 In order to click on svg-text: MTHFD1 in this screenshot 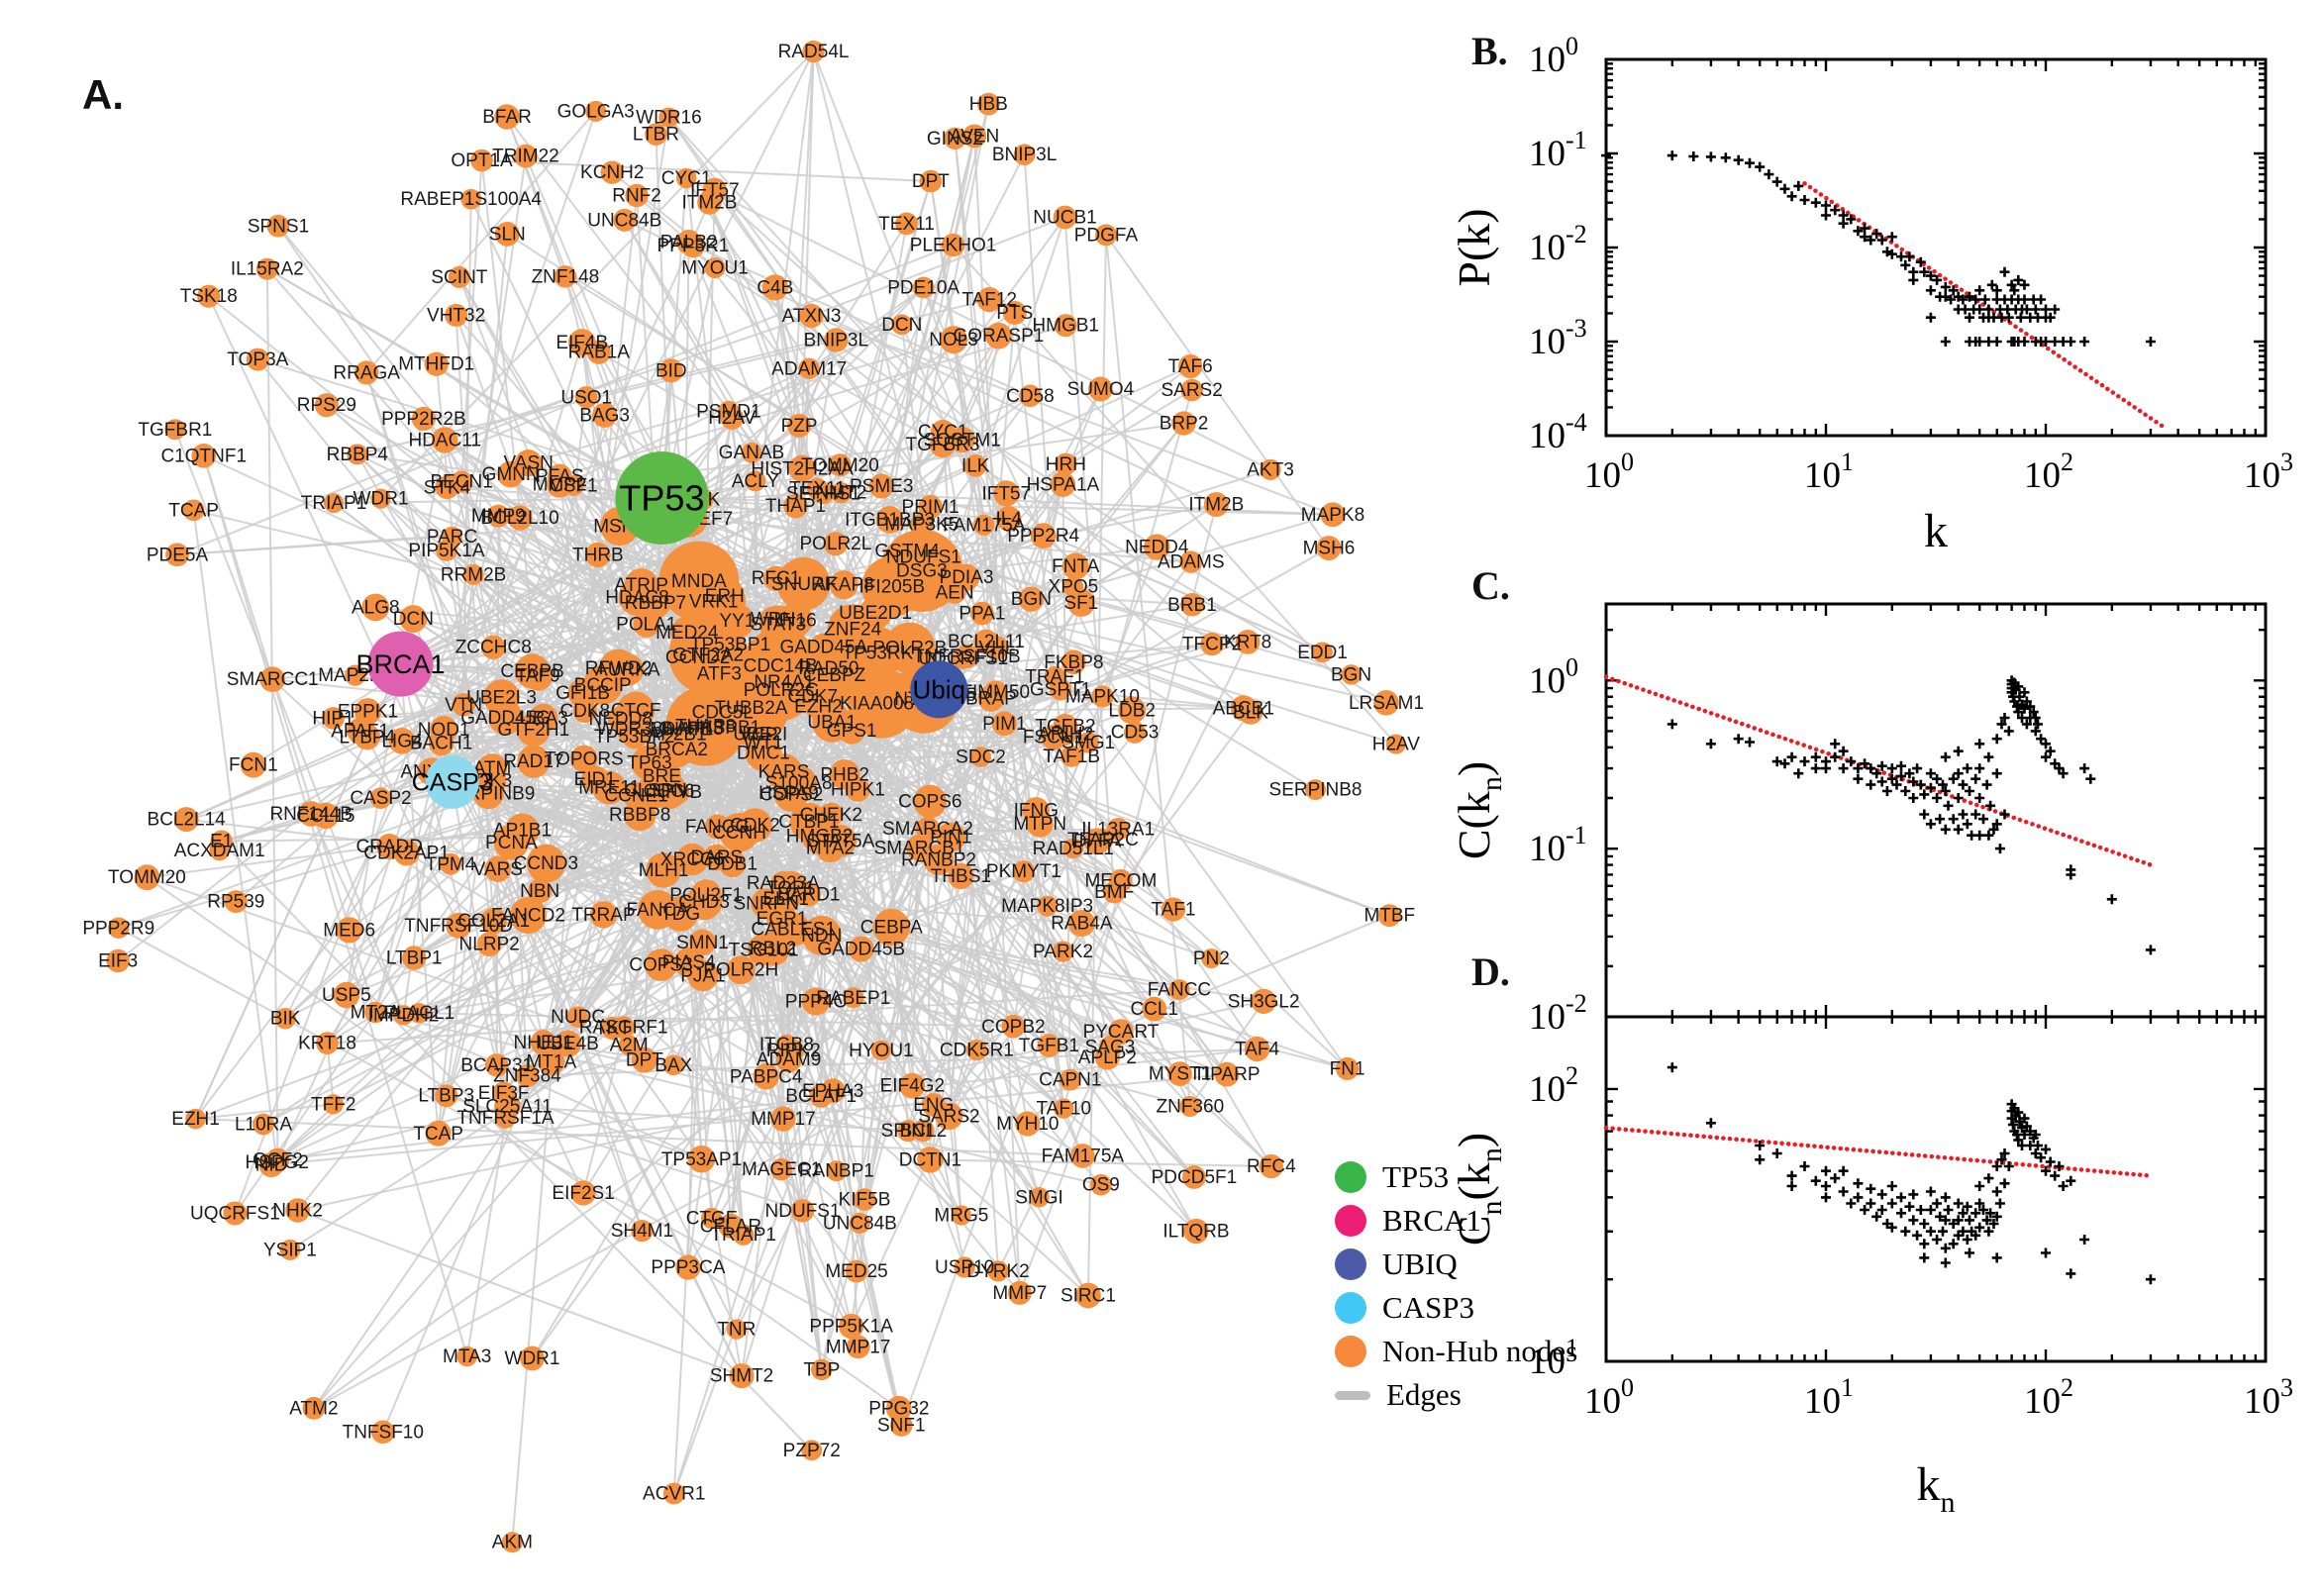, I will do `click(436, 364)`.